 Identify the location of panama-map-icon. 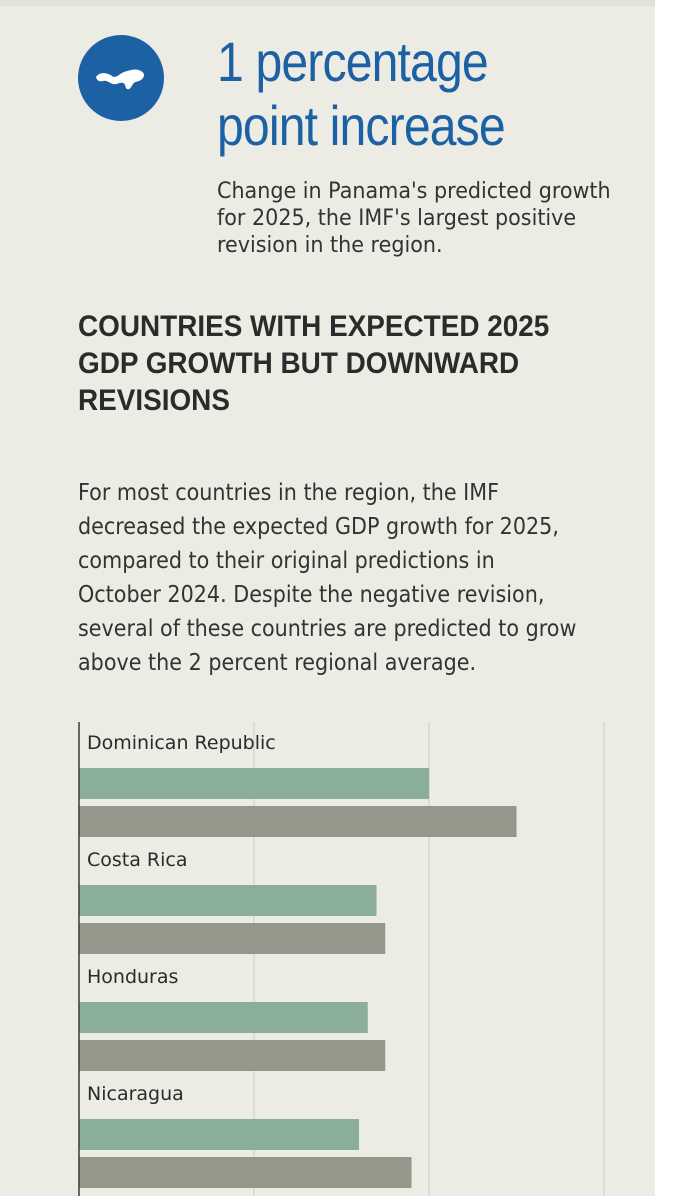
(120, 79).